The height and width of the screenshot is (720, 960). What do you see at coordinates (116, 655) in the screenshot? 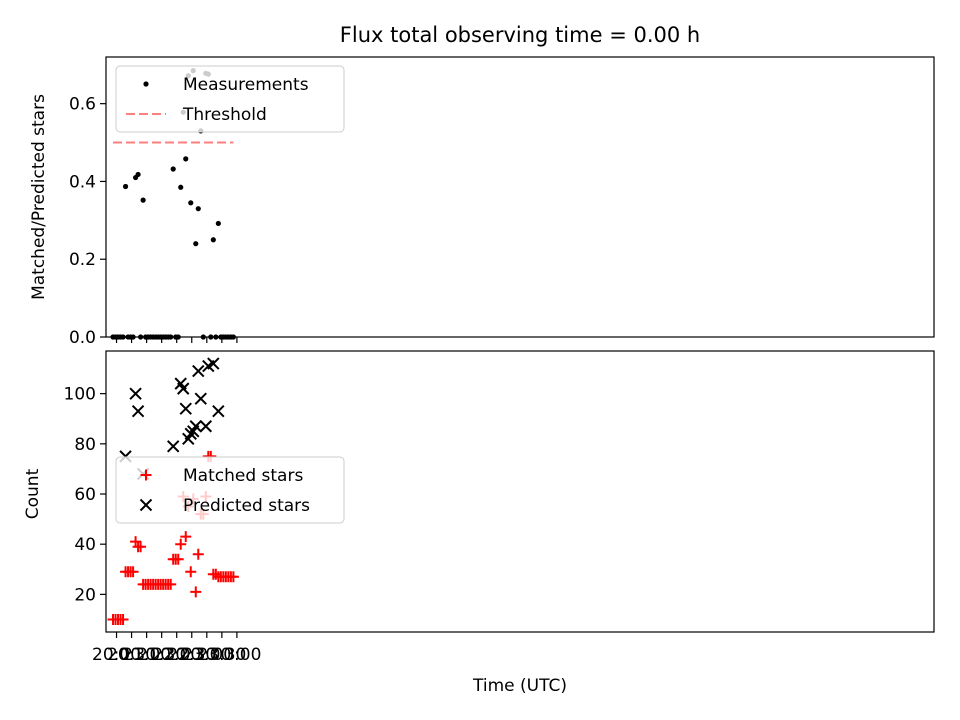
I see `x-tick-label: 20:00` at bounding box center [116, 655].